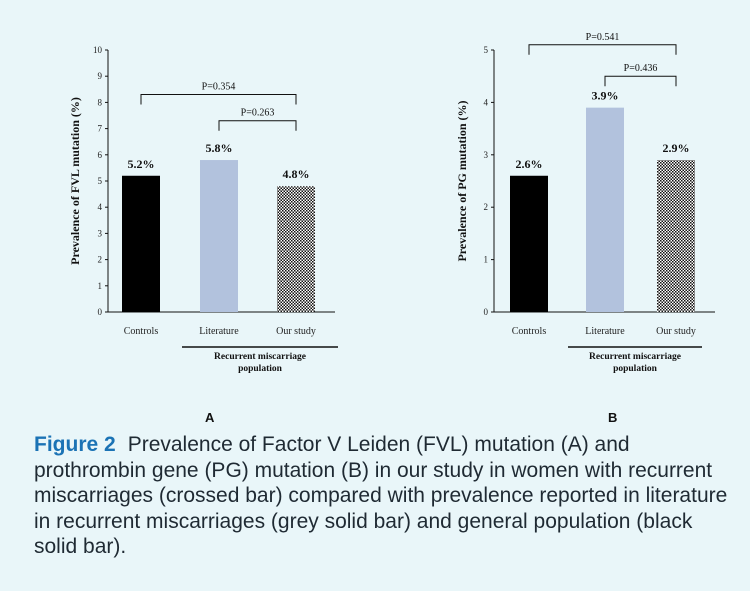 Image resolution: width=750 pixels, height=591 pixels. I want to click on p-value-label: P=0.263, so click(258, 113).